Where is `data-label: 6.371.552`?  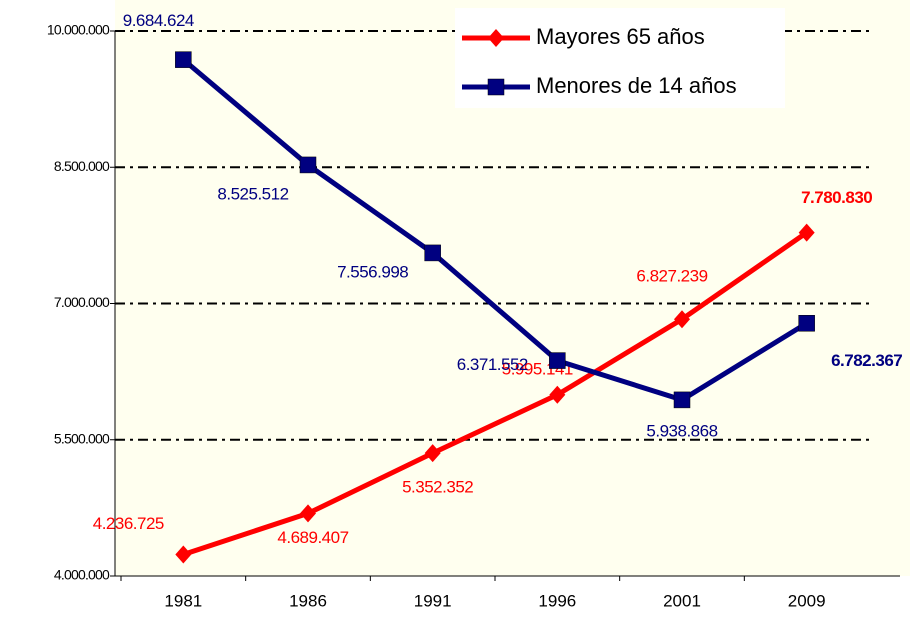
data-label: 6.371.552 is located at coordinates (492, 364).